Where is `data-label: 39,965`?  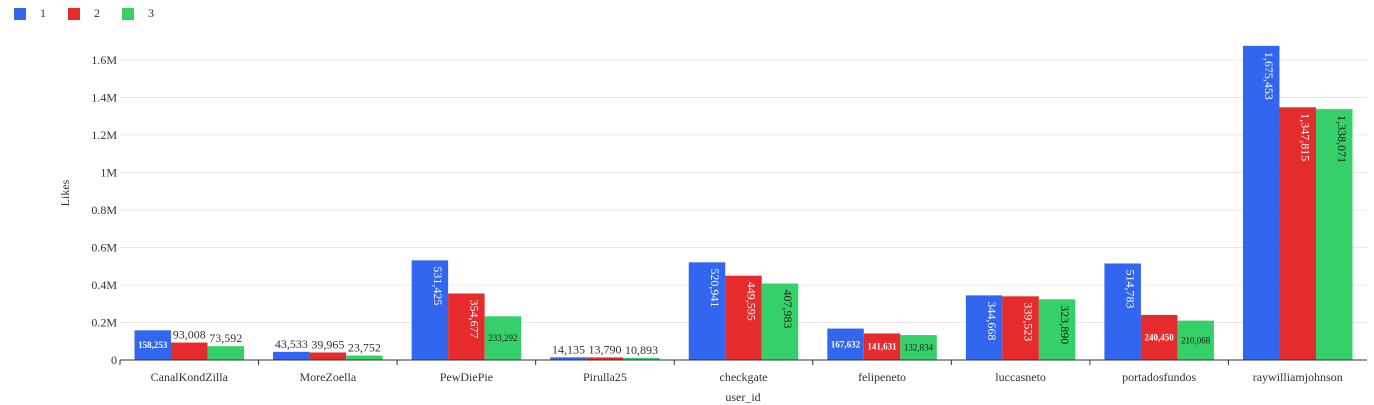 data-label: 39,965 is located at coordinates (327, 345).